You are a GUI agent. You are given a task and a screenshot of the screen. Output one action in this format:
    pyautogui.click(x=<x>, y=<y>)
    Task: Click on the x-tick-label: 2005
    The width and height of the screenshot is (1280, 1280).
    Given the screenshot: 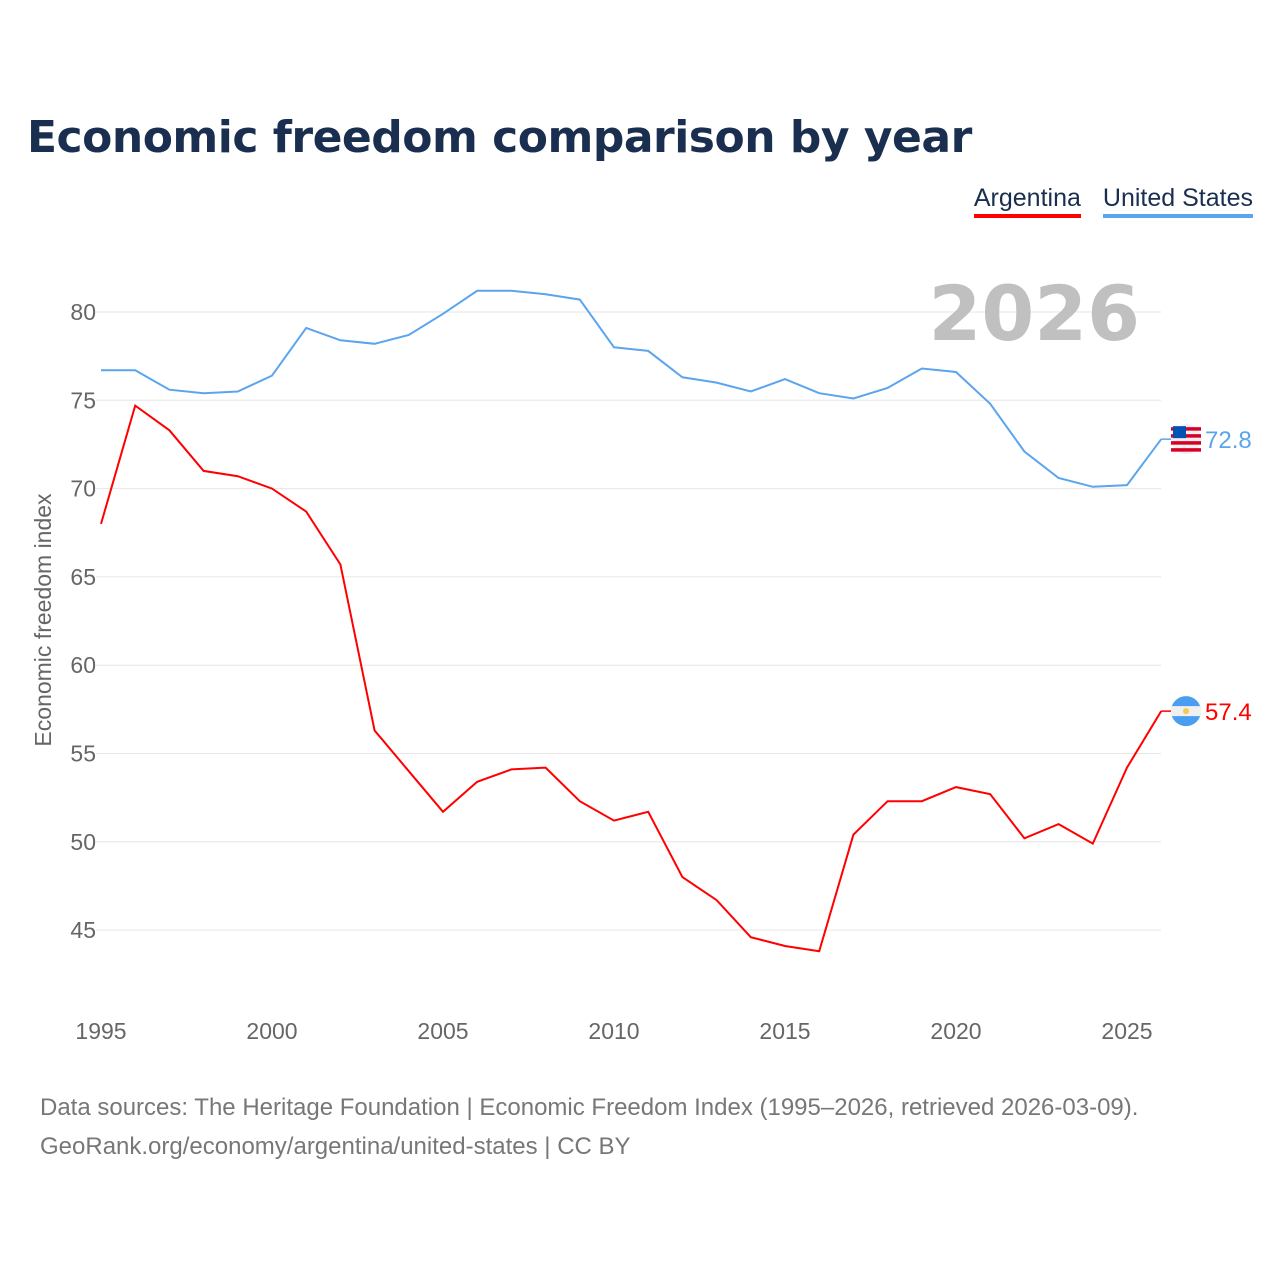 What is the action you would take?
    pyautogui.click(x=442, y=1031)
    